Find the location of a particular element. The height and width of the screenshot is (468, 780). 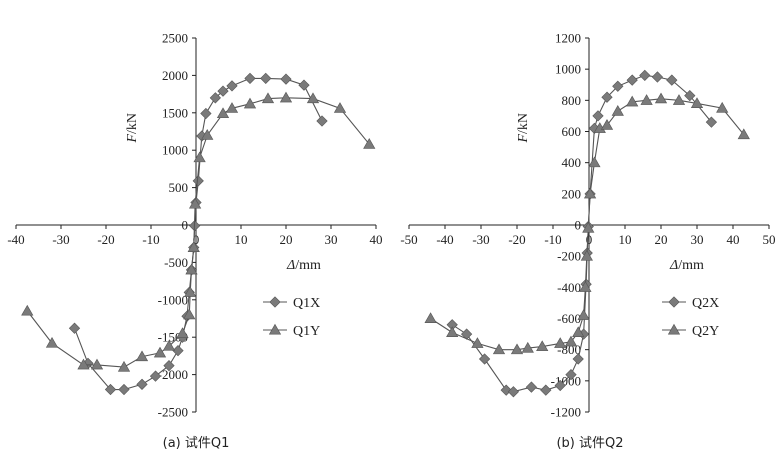

x-tick-label-q2: -10 is located at coordinates (552, 239).